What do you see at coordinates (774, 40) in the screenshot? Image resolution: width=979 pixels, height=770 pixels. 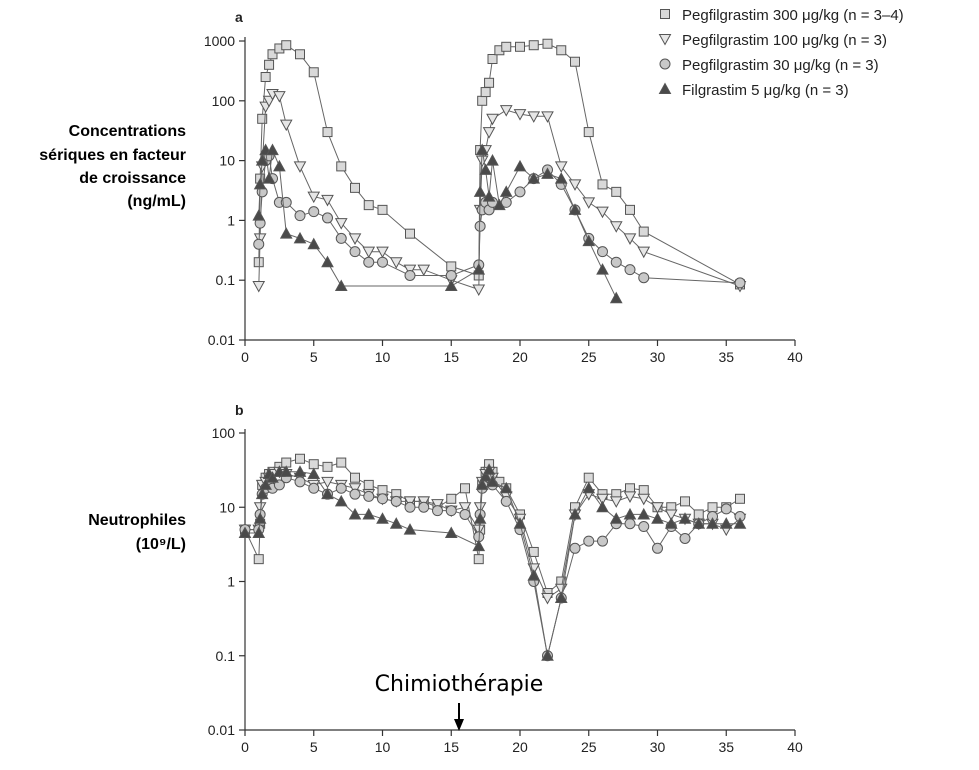 I see `legend-item-peg100: Pegfilgrastim 100 μg/kg (n = 3)` at bounding box center [774, 40].